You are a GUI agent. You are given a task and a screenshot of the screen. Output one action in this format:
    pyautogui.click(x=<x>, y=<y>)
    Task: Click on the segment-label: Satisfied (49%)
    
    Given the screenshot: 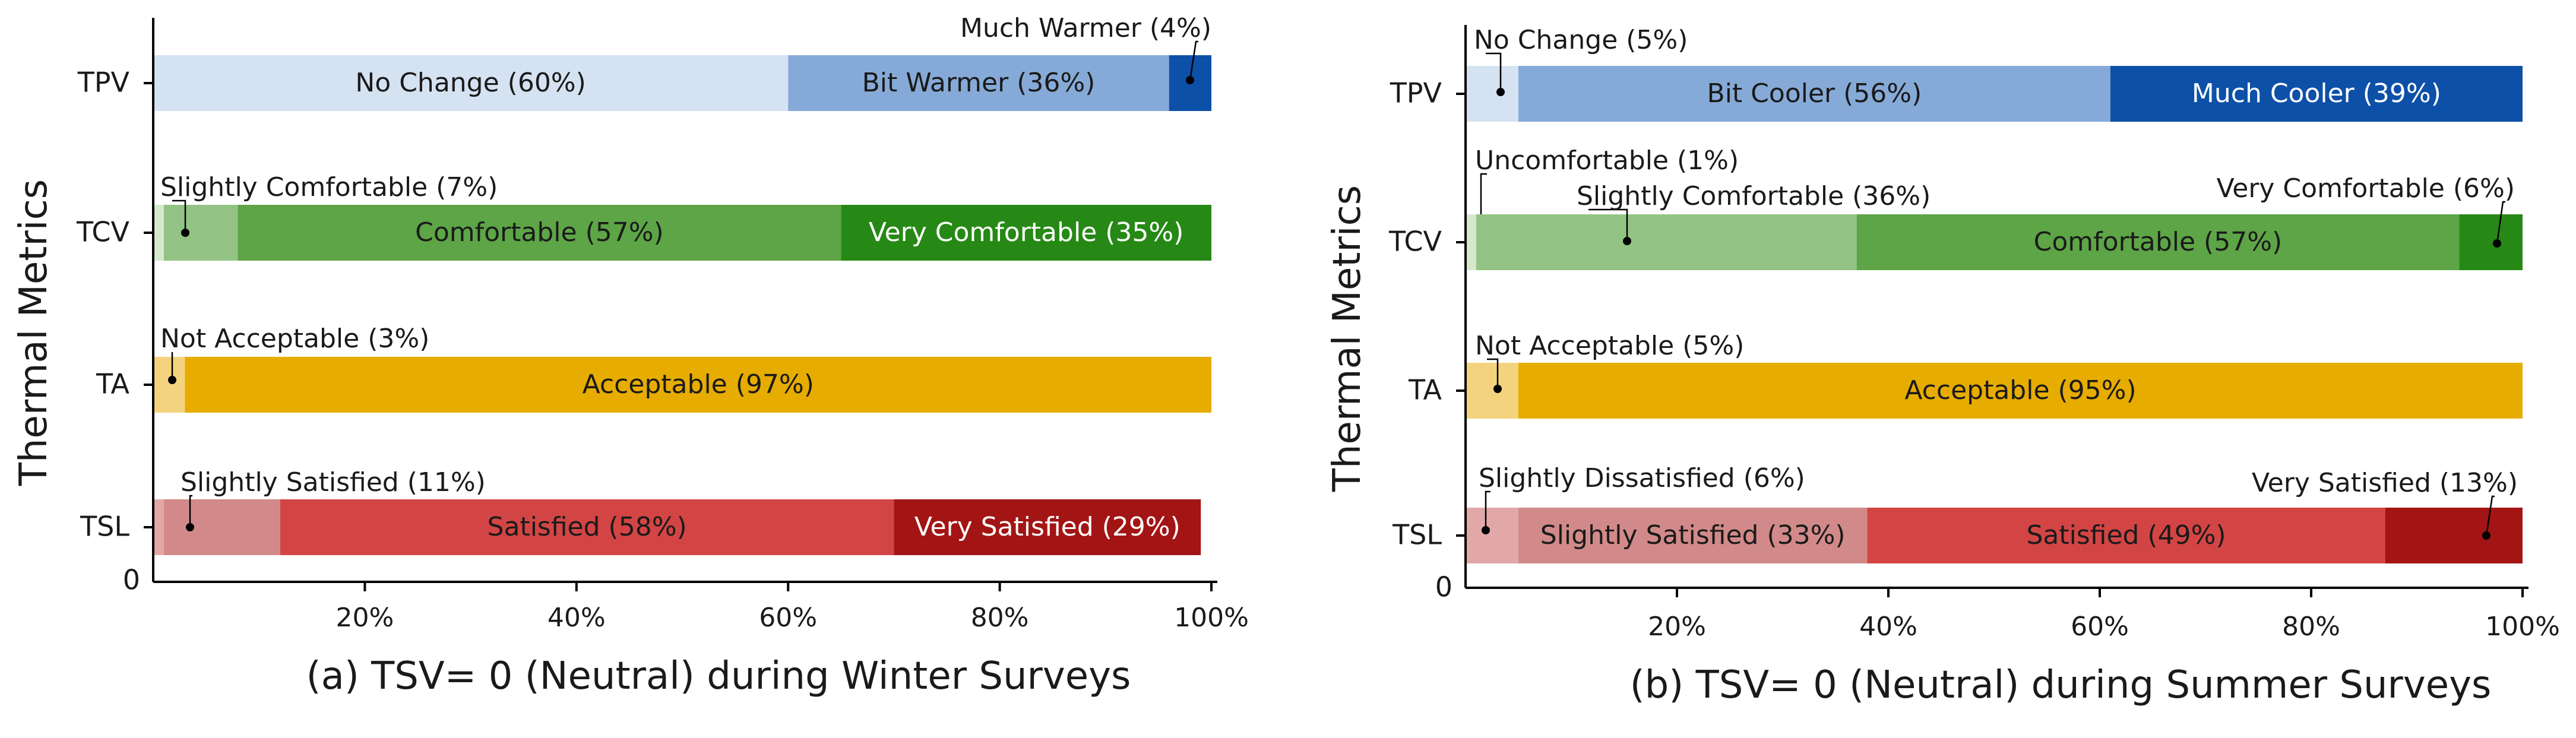 What is the action you would take?
    pyautogui.click(x=2126, y=535)
    